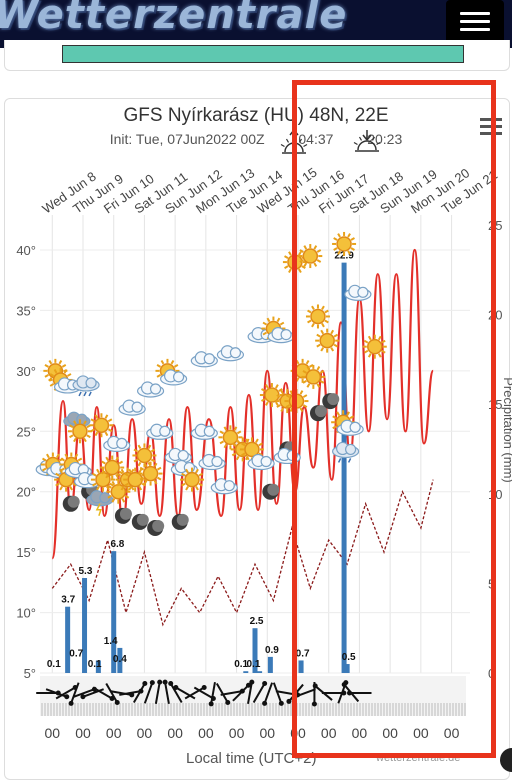 The height and width of the screenshot is (780, 512). I want to click on site-logo: Wetterzentrale, so click(174, 19).